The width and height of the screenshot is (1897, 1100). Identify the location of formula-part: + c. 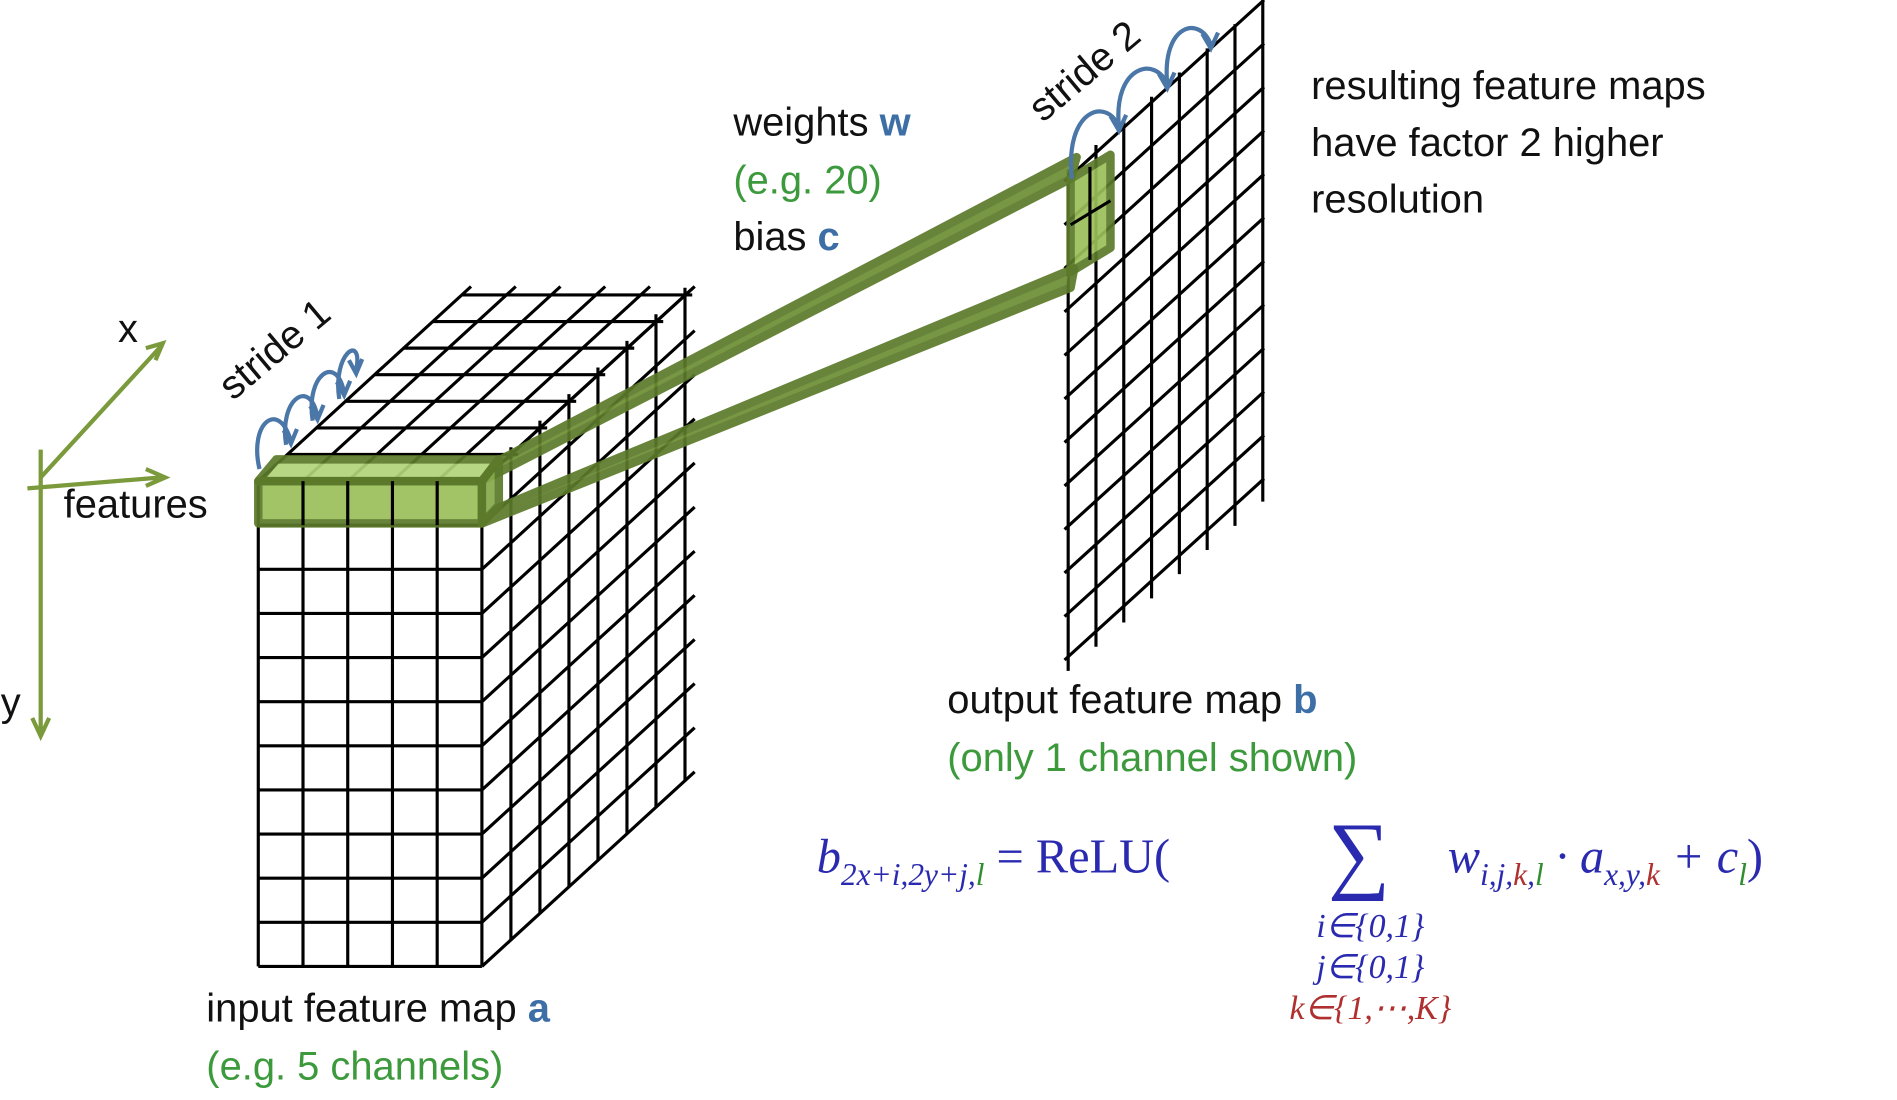
(1699, 857).